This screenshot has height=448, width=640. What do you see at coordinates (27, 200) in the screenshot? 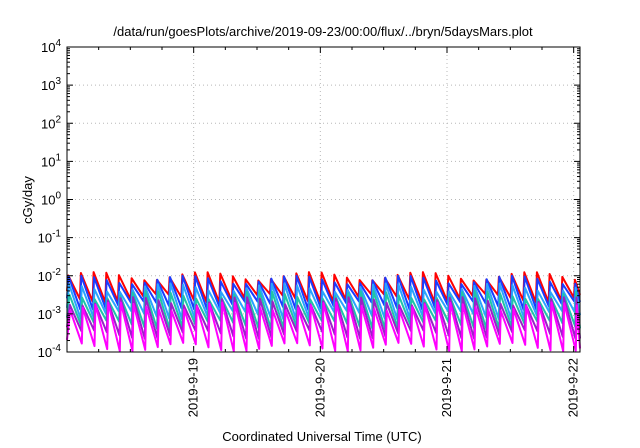
I see `y-axis-label: cGy/day` at bounding box center [27, 200].